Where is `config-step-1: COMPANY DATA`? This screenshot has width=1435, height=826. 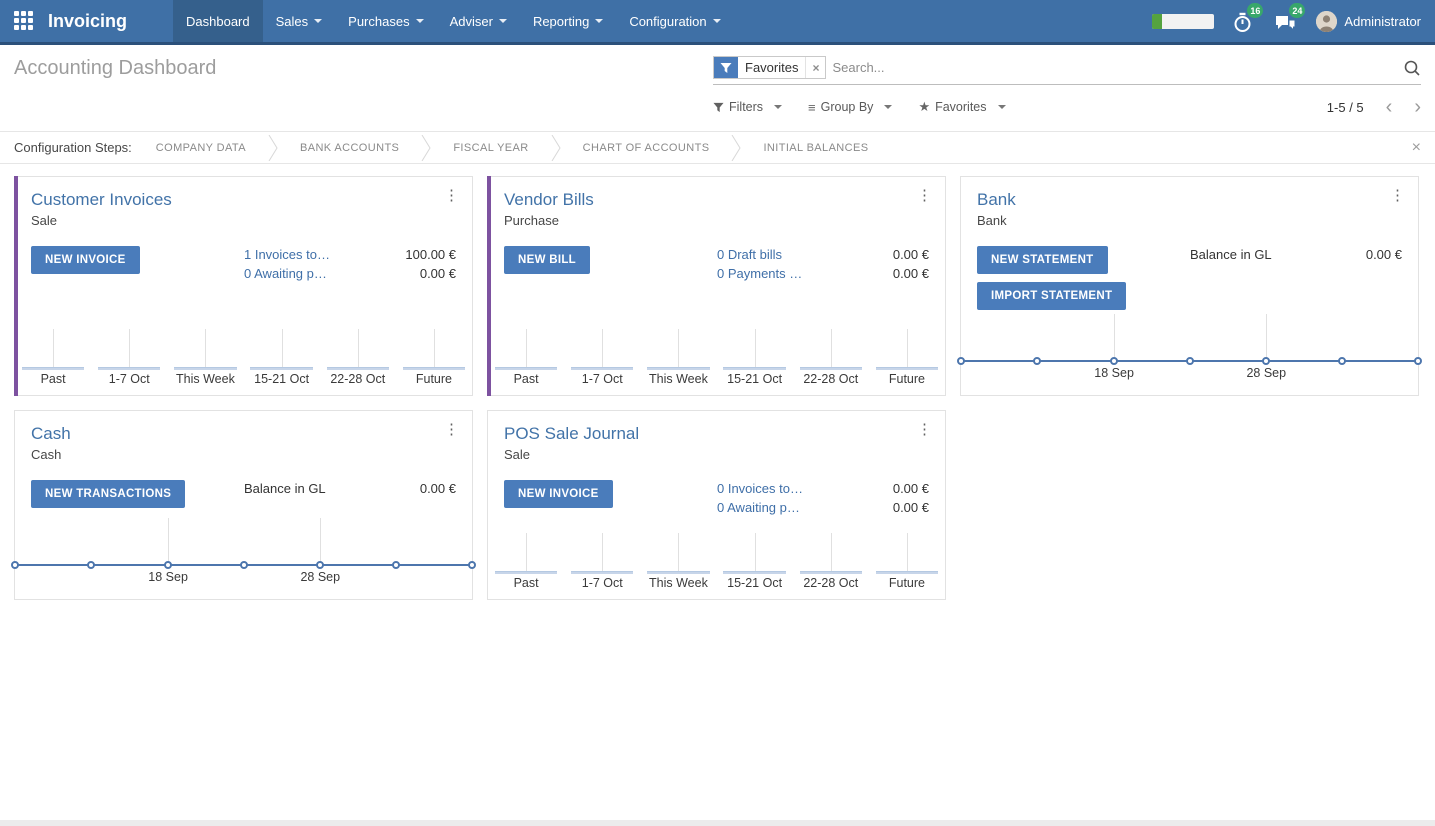
config-step-1: COMPANY DATA is located at coordinates (200, 147).